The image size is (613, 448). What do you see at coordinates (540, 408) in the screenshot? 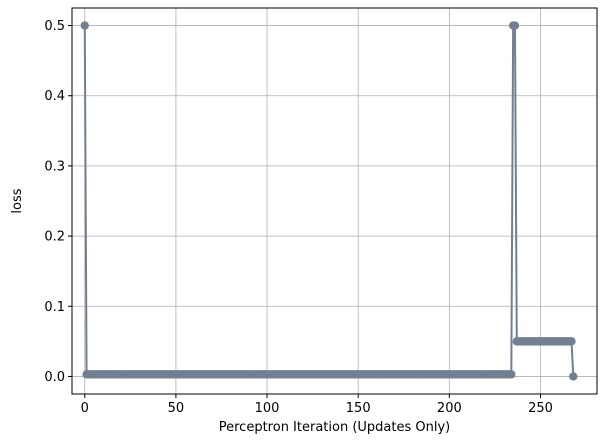
I see `x-tick-label: 250` at bounding box center [540, 408].